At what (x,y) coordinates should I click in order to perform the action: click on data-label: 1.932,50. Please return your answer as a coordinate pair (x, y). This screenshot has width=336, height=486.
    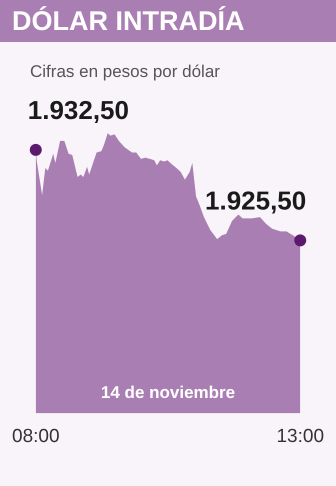
    Looking at the image, I should click on (78, 110).